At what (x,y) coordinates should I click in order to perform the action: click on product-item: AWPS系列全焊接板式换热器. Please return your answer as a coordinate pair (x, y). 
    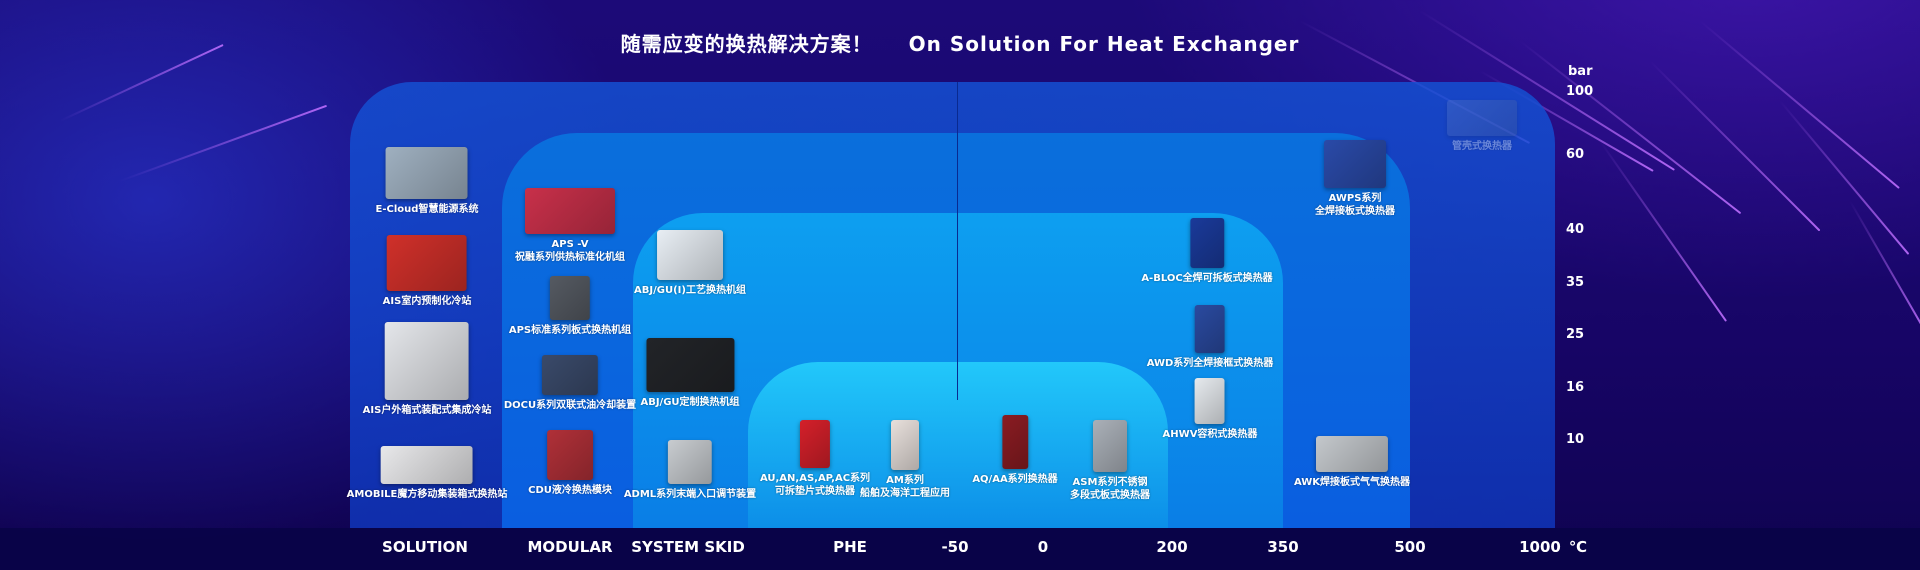
    Looking at the image, I should click on (1355, 179).